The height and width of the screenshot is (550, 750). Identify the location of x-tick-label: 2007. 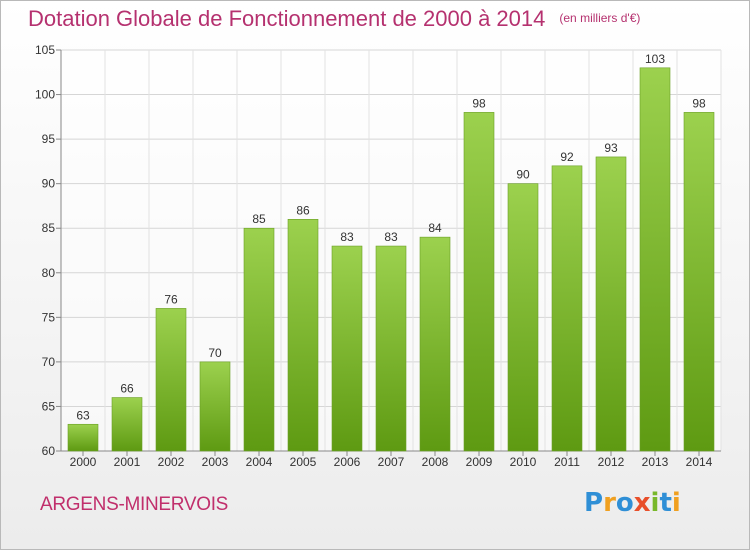
(391, 462).